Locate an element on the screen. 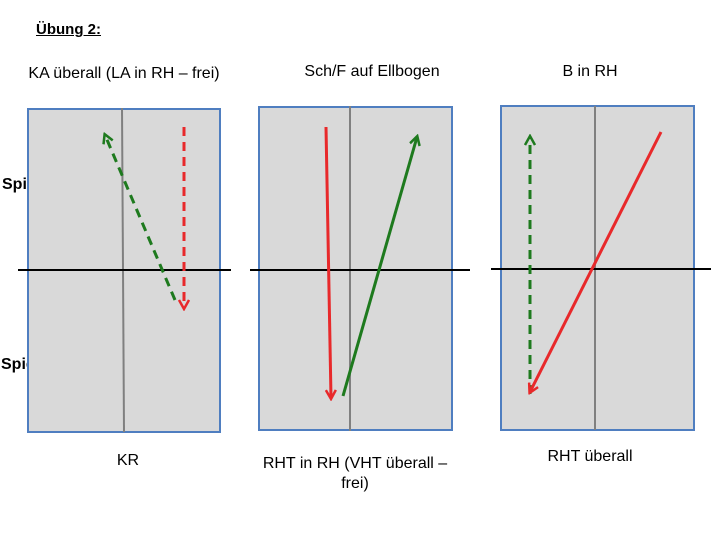  panel-1-bottom-caption: KR is located at coordinates (128, 460).